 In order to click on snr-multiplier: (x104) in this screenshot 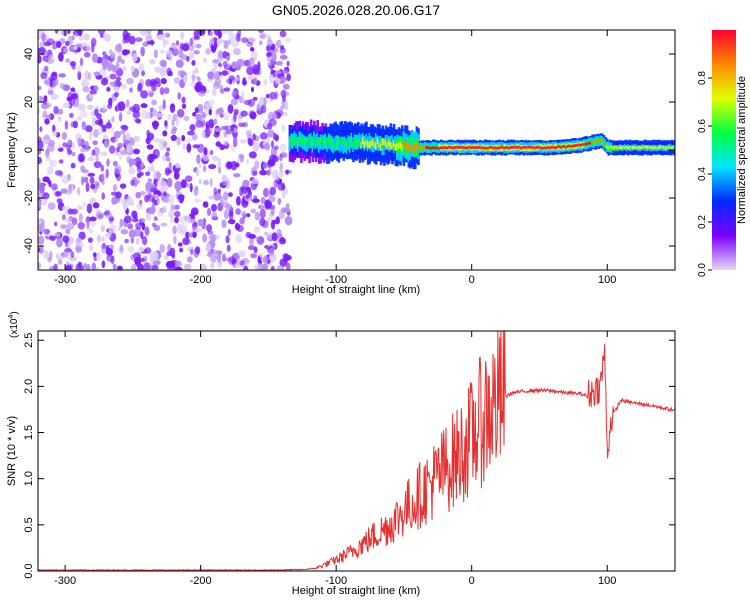, I will do `click(14, 324)`.